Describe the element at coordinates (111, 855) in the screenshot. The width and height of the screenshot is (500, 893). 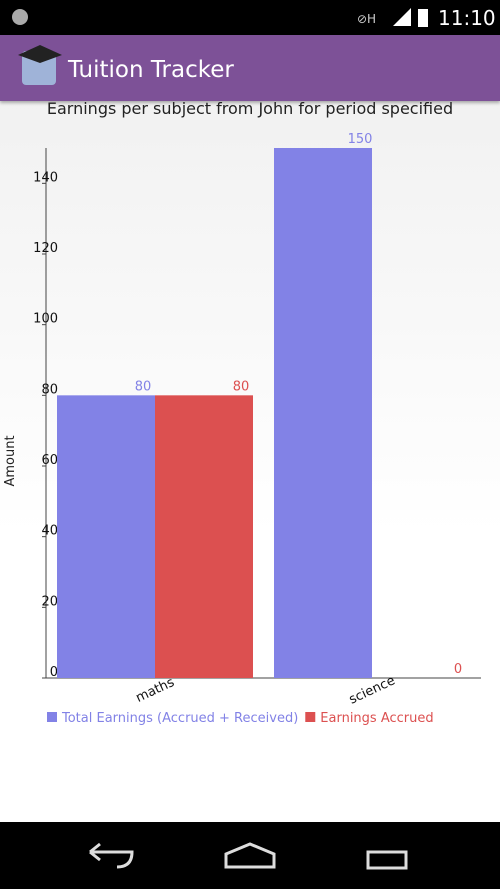
I see `back-button` at that location.